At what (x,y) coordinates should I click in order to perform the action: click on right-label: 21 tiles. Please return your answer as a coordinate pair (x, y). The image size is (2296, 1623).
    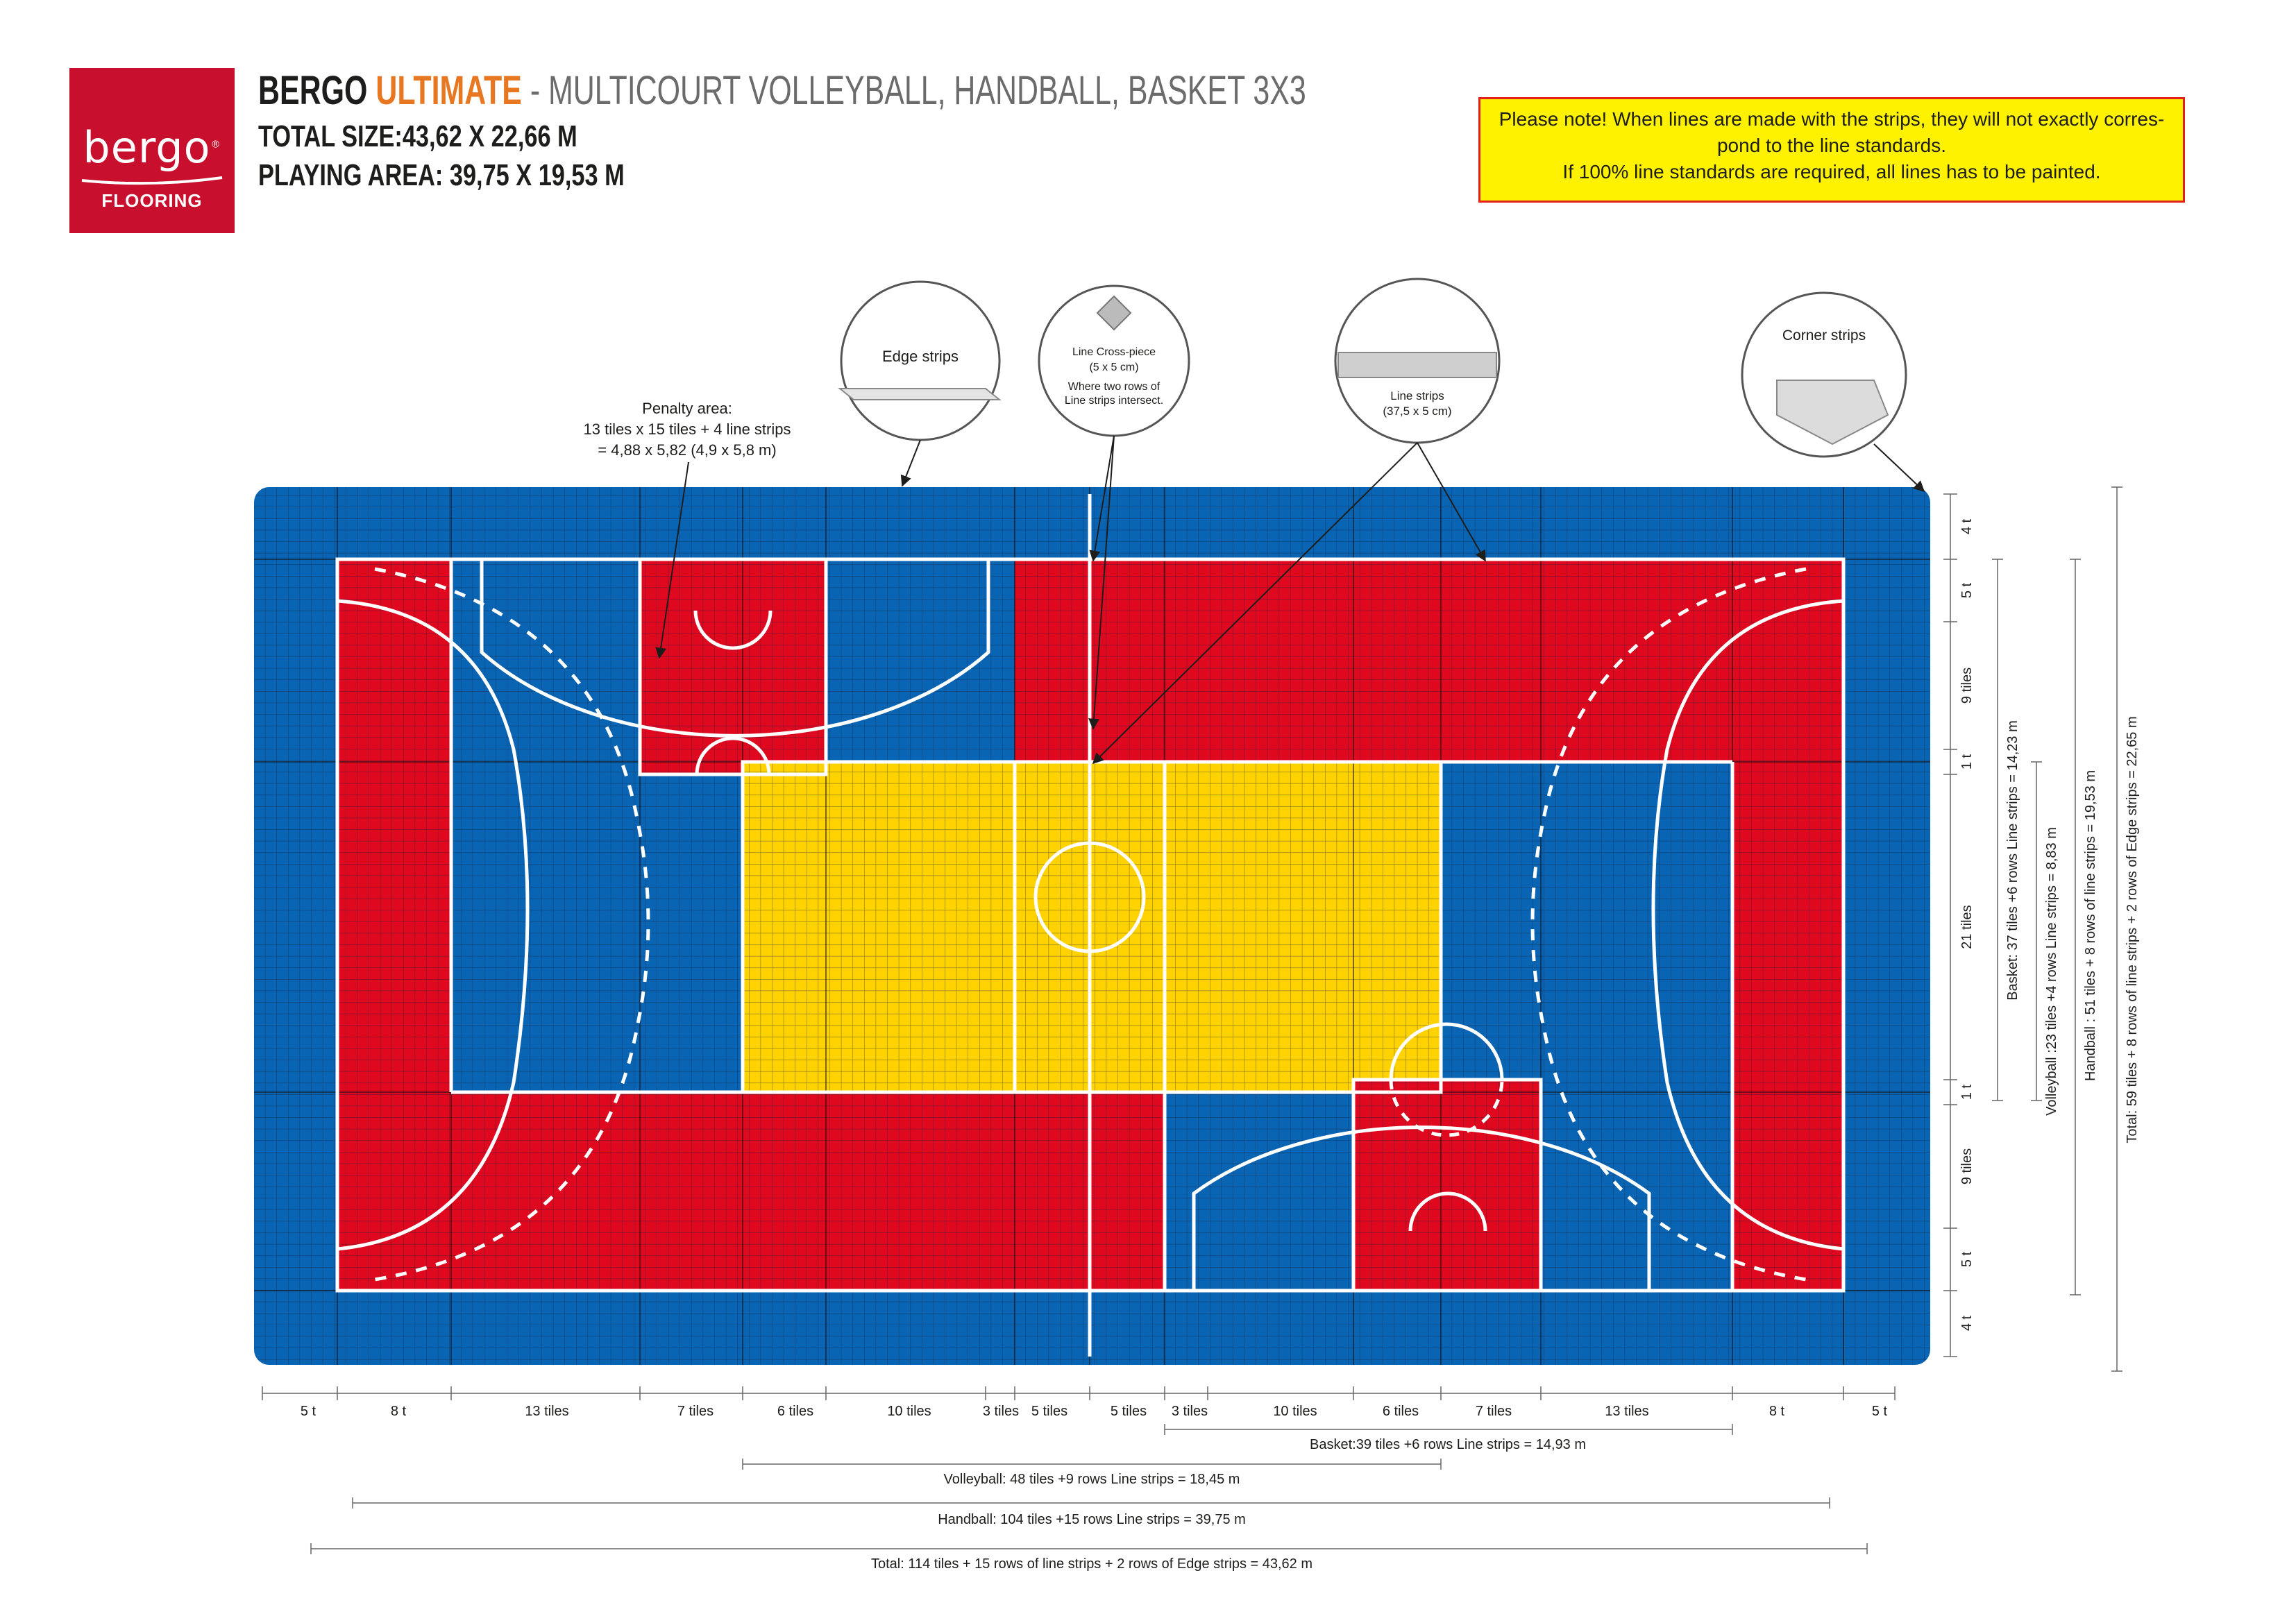
    Looking at the image, I should click on (1967, 927).